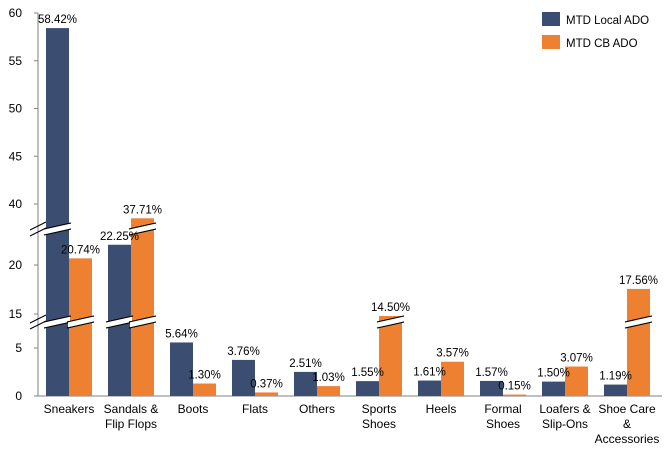  I want to click on data-label: 1.61%, so click(429, 373).